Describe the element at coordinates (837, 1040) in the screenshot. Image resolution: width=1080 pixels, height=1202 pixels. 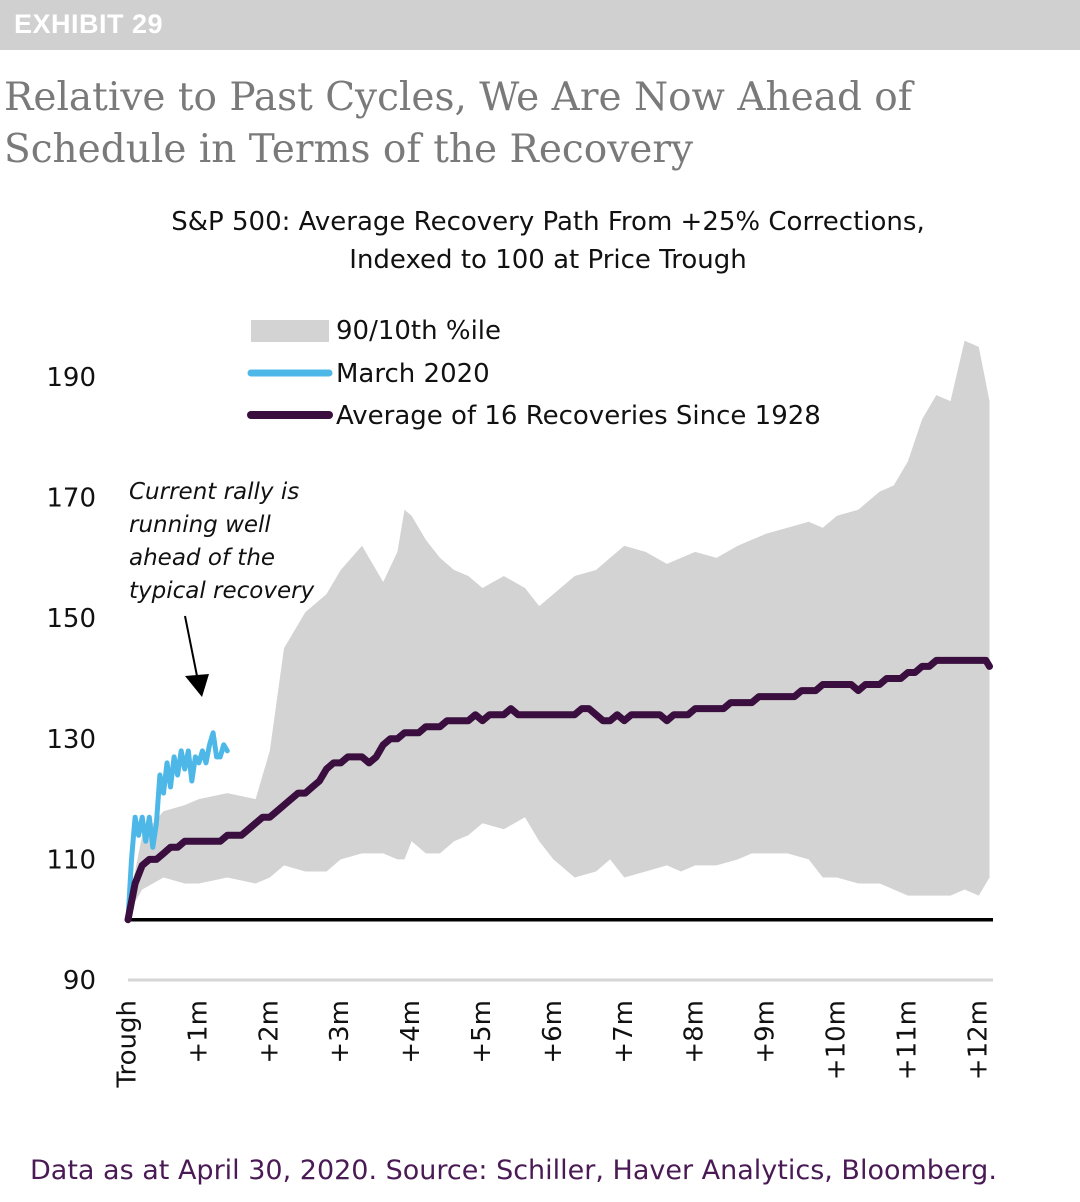
I see `x-tick-label: +10m` at that location.